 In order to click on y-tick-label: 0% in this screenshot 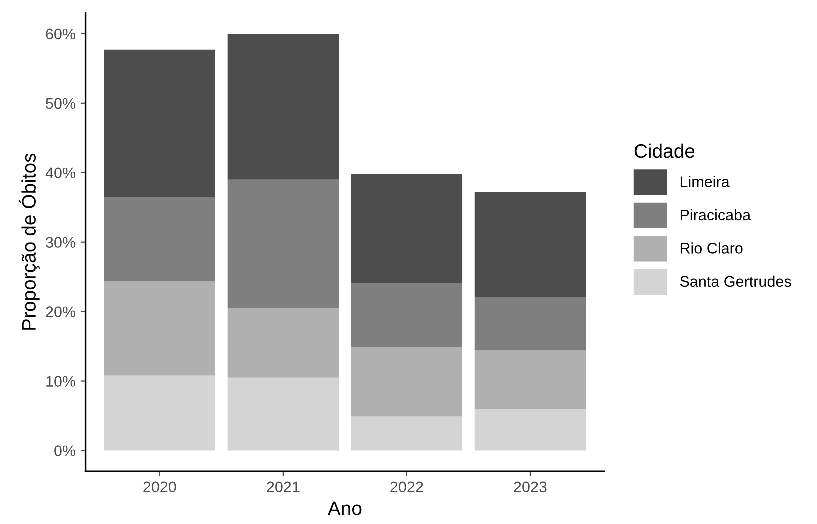, I will do `click(65, 451)`.